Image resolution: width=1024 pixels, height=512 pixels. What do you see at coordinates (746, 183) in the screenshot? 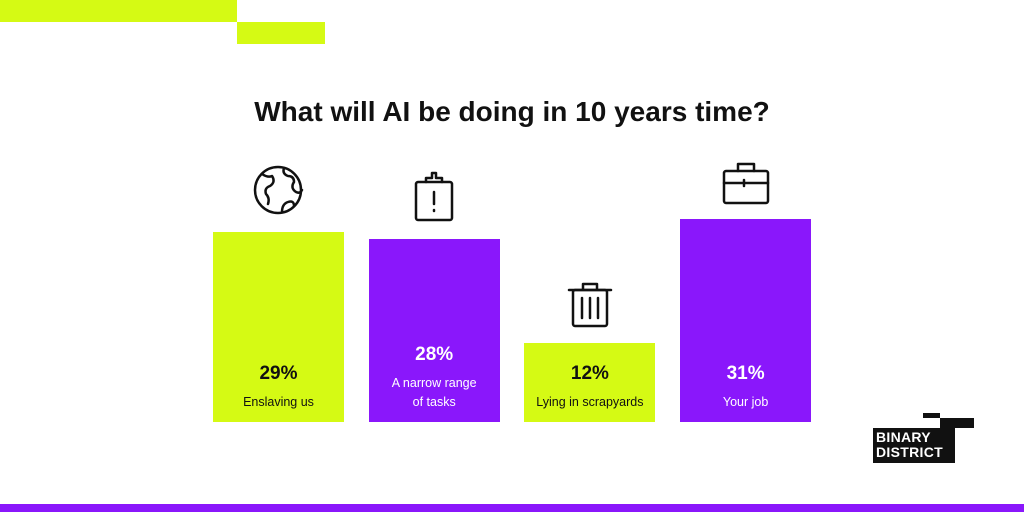
I see `briefcase-icon` at bounding box center [746, 183].